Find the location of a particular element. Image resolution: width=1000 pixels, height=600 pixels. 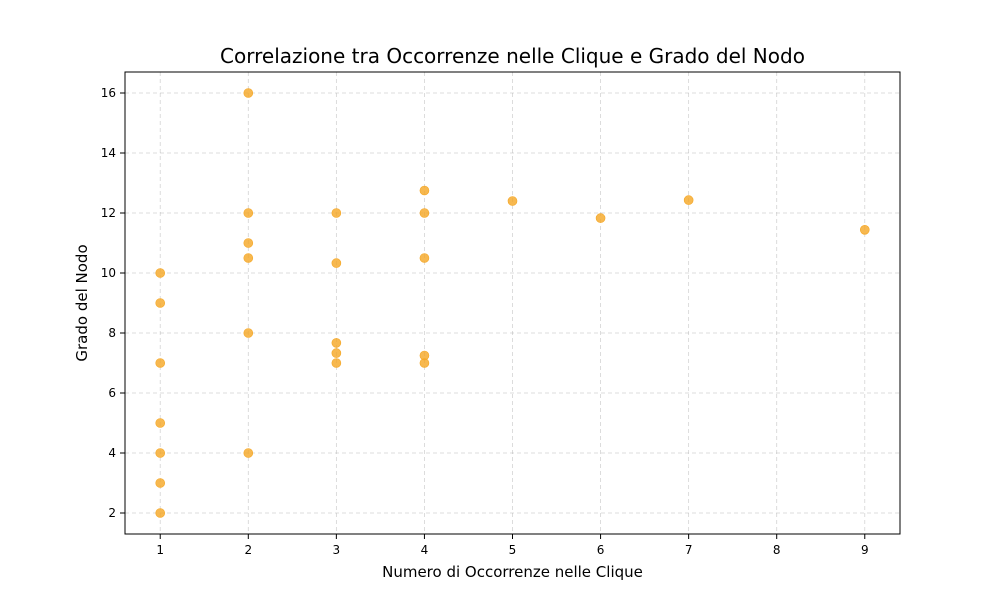

x-tick-label: 1 is located at coordinates (160, 550).